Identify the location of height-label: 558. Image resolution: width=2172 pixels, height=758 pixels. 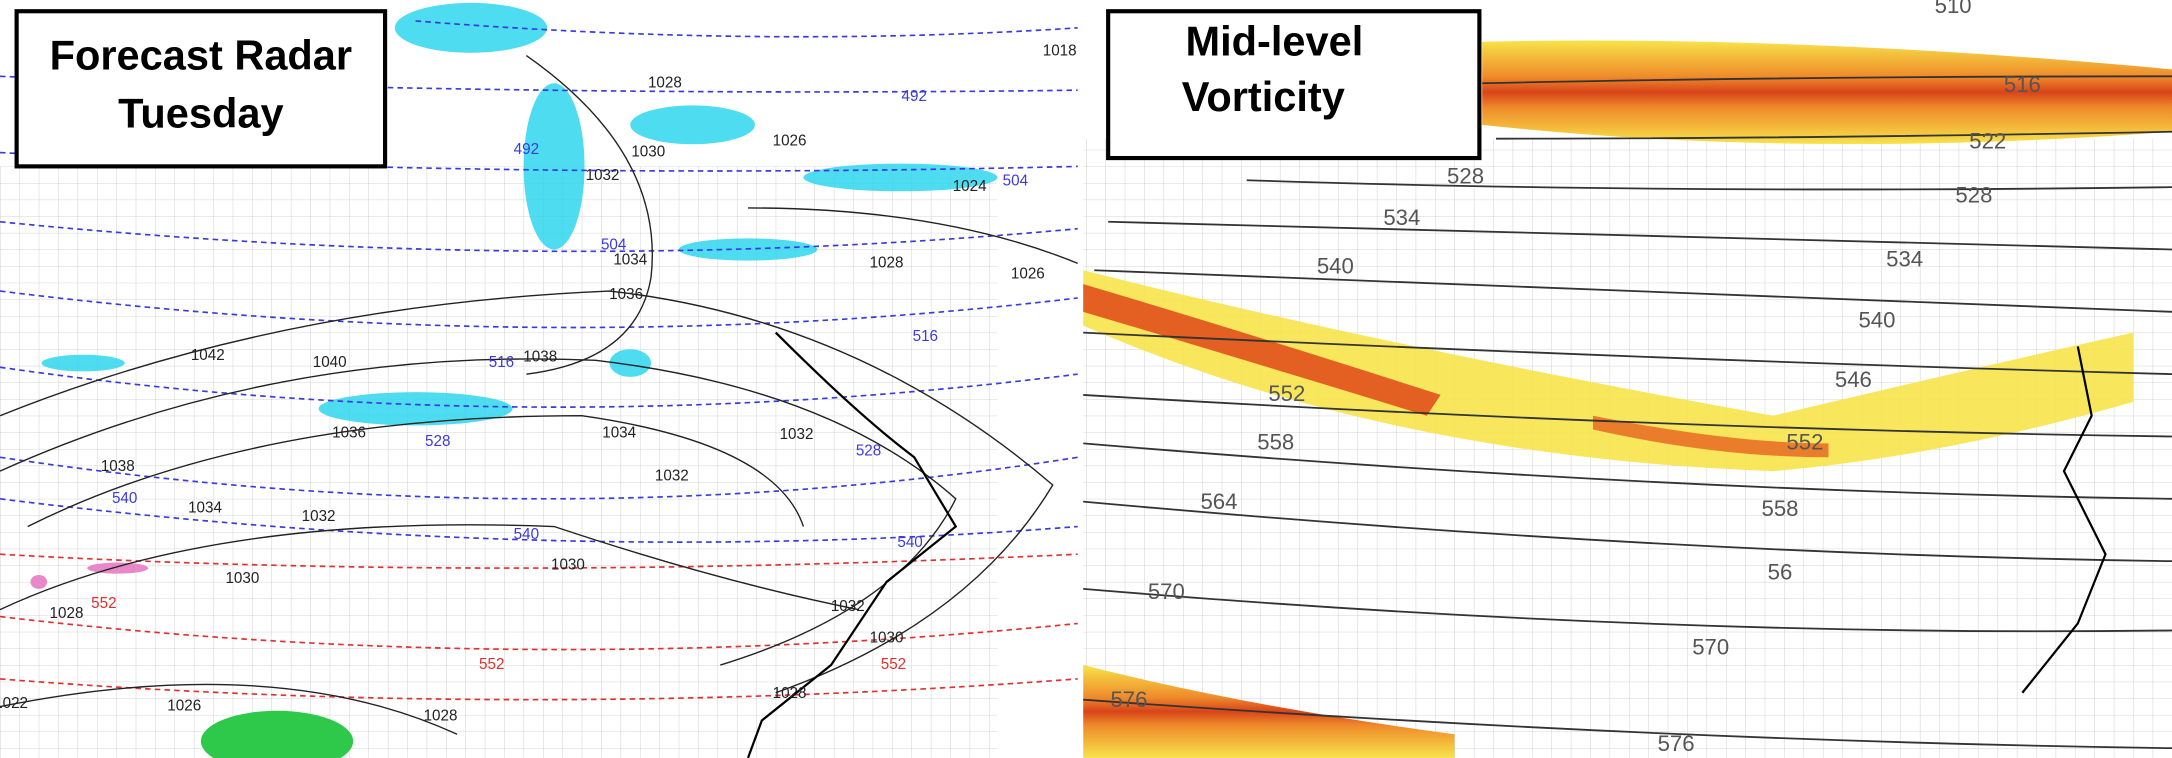
(1780, 508).